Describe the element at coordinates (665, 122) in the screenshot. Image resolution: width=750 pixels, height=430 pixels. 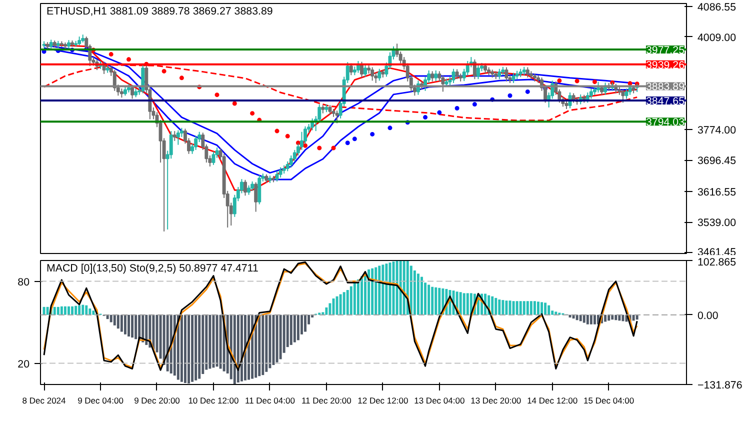
I see `ref-line-label: 3794.03` at that location.